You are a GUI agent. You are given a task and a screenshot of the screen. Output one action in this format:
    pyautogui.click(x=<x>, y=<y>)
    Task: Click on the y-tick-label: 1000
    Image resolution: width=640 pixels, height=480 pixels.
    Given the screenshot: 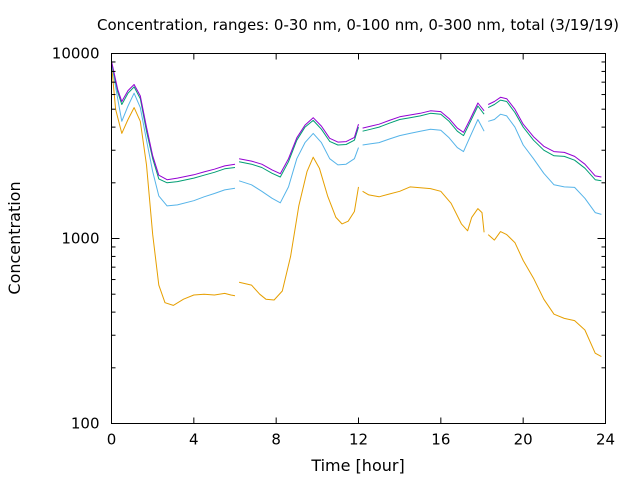 What is the action you would take?
    pyautogui.click(x=80, y=239)
    